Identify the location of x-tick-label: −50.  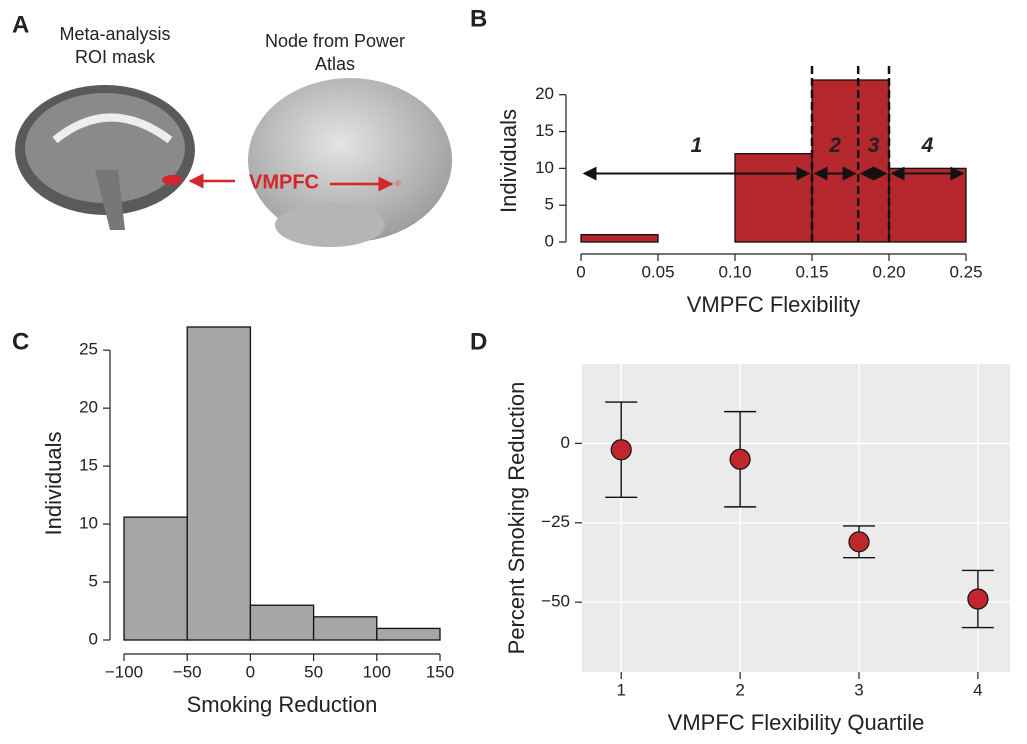
(187, 671).